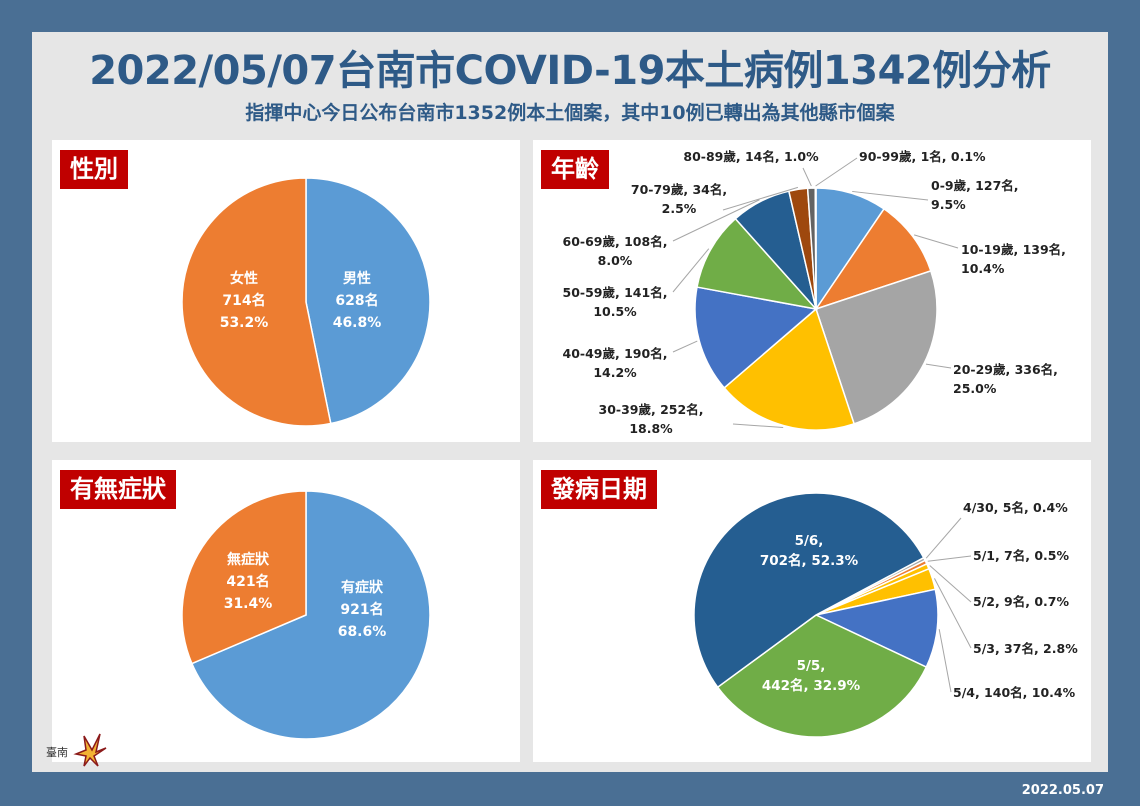  I want to click on onset-label-0: 4/30, 5名, 0.4%, so click(1015, 507).